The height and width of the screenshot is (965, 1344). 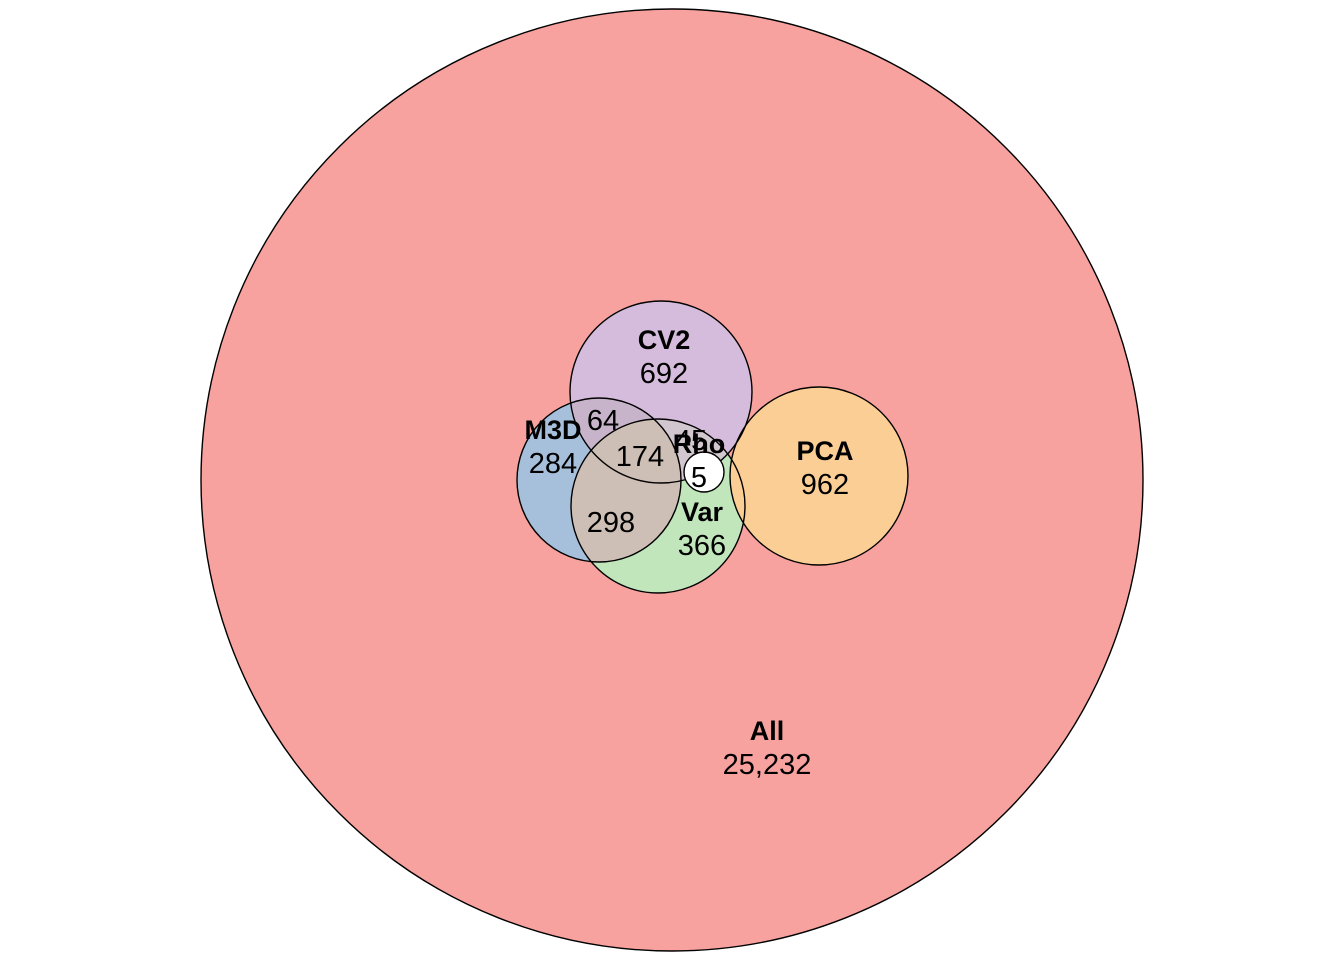 What do you see at coordinates (626, 490) in the screenshot?
I see `m3d-var-overlap` at bounding box center [626, 490].